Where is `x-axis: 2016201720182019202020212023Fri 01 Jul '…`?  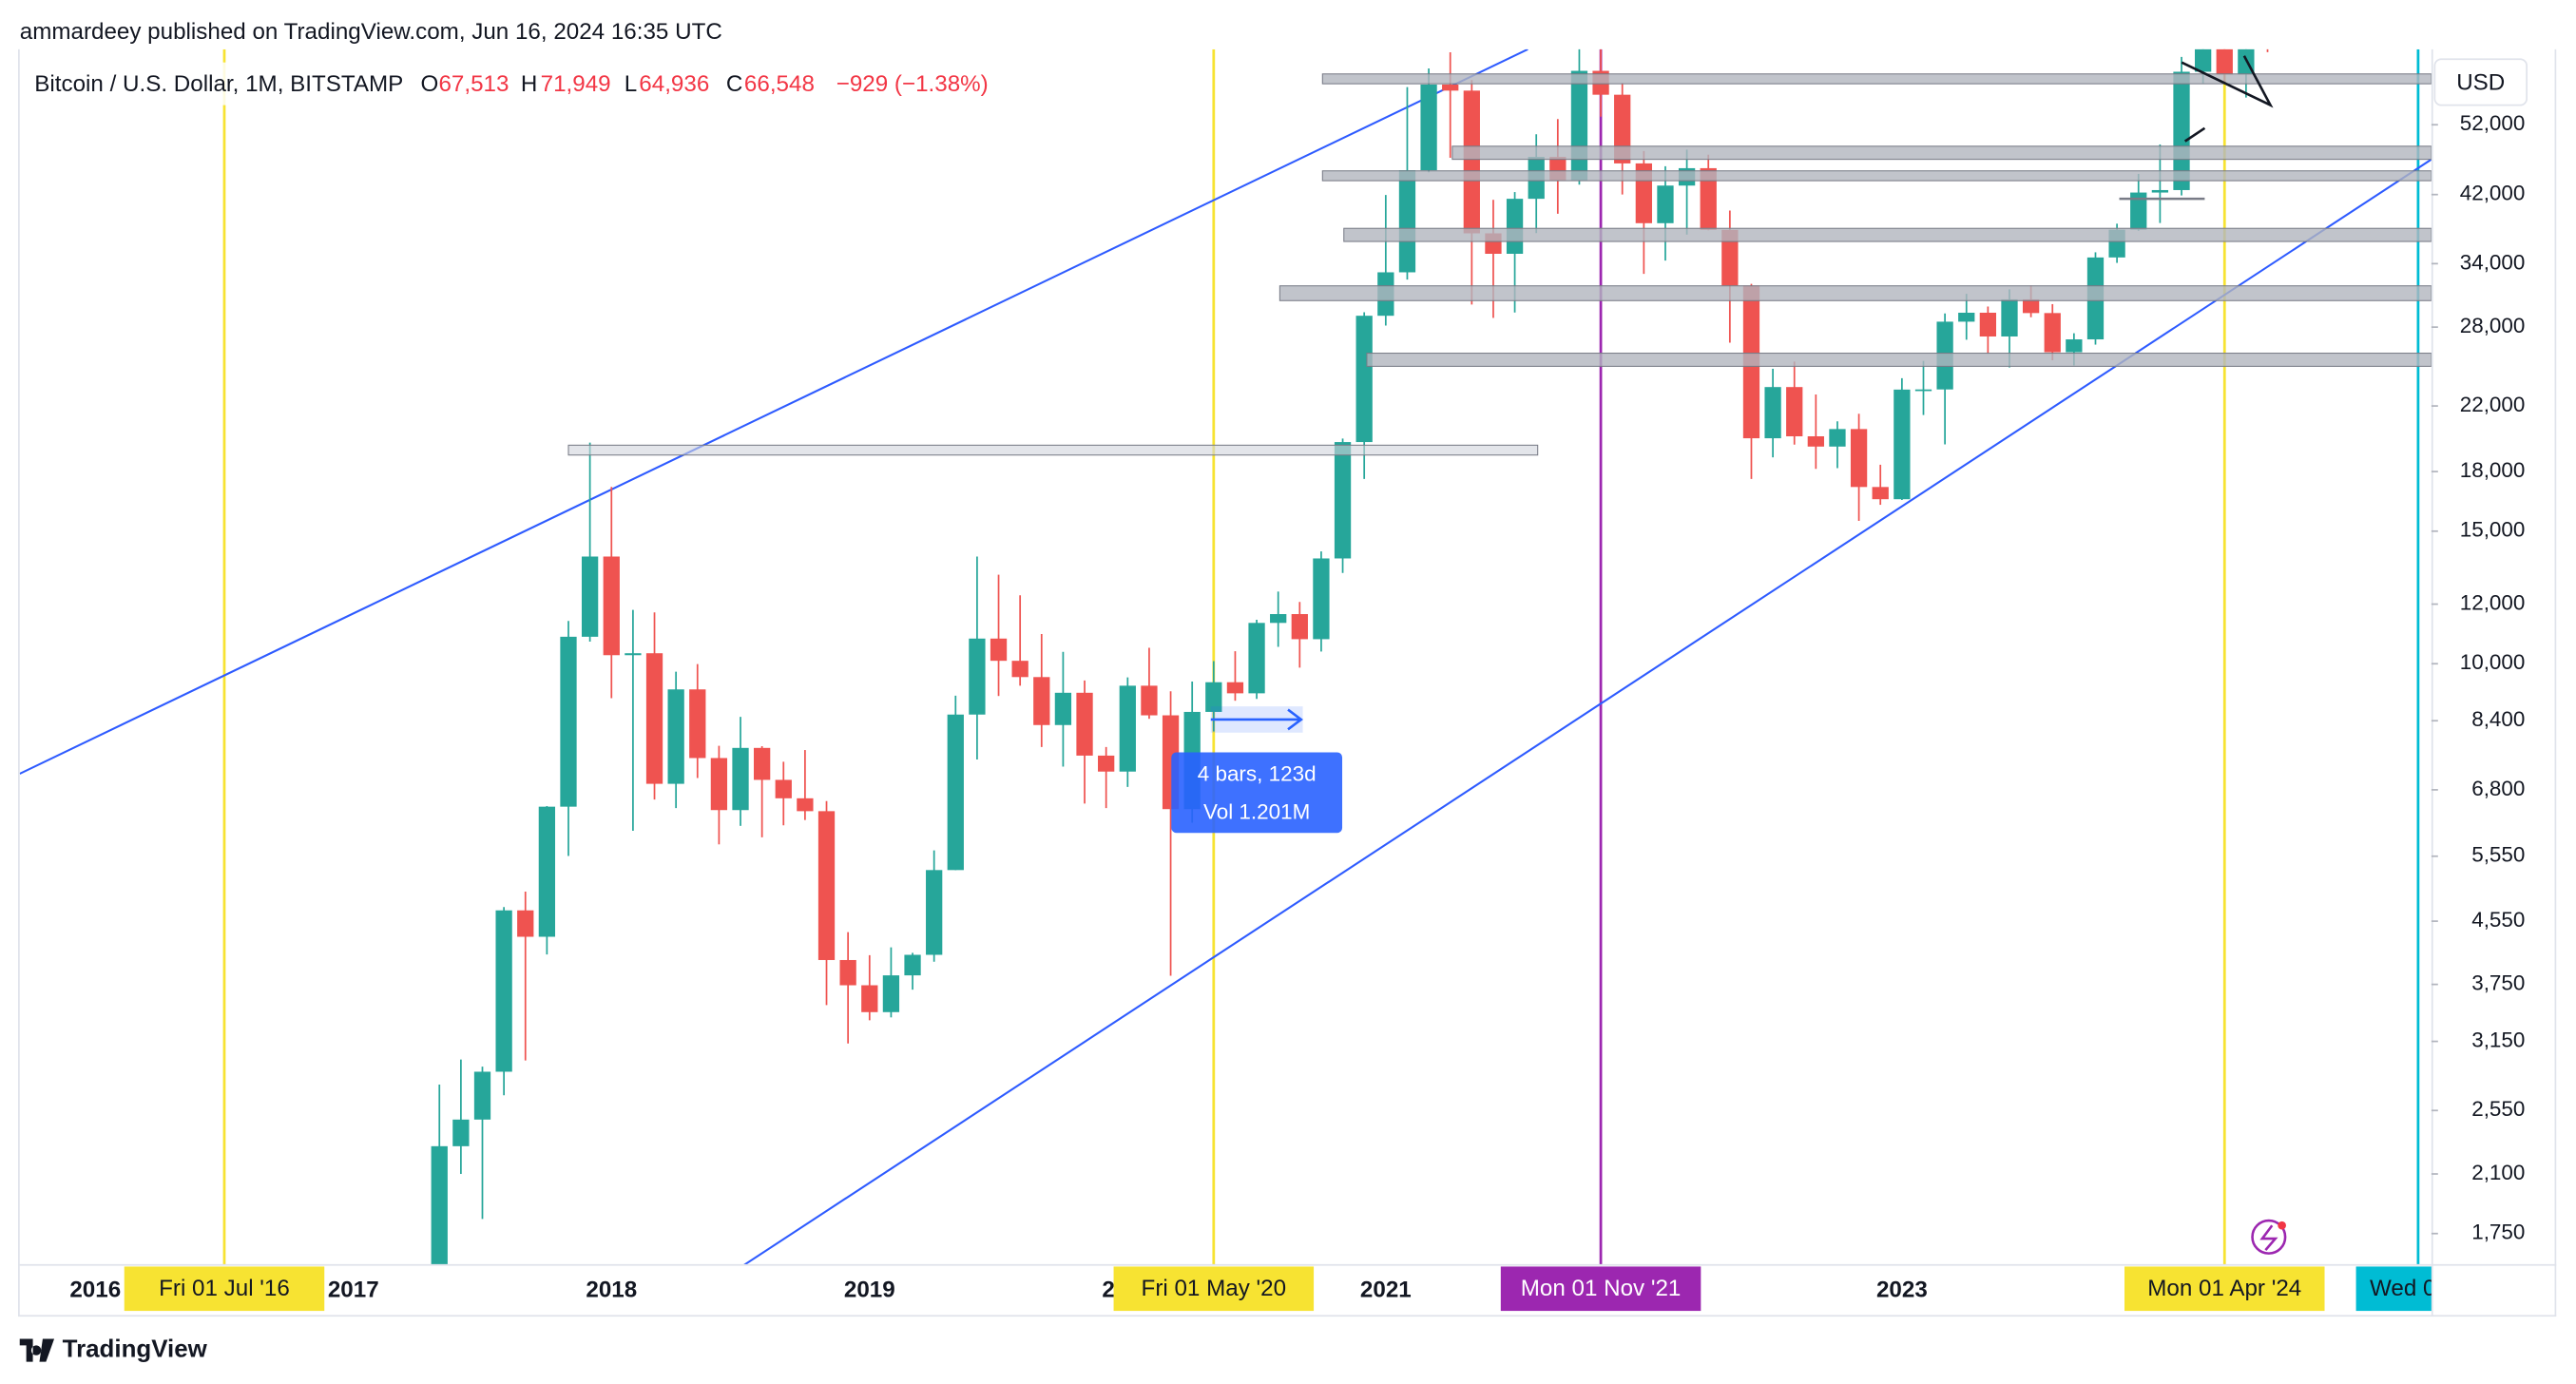
x-axis: 2016201720182019202020212023Fri 01 Jul '… is located at coordinates (1251, 1289).